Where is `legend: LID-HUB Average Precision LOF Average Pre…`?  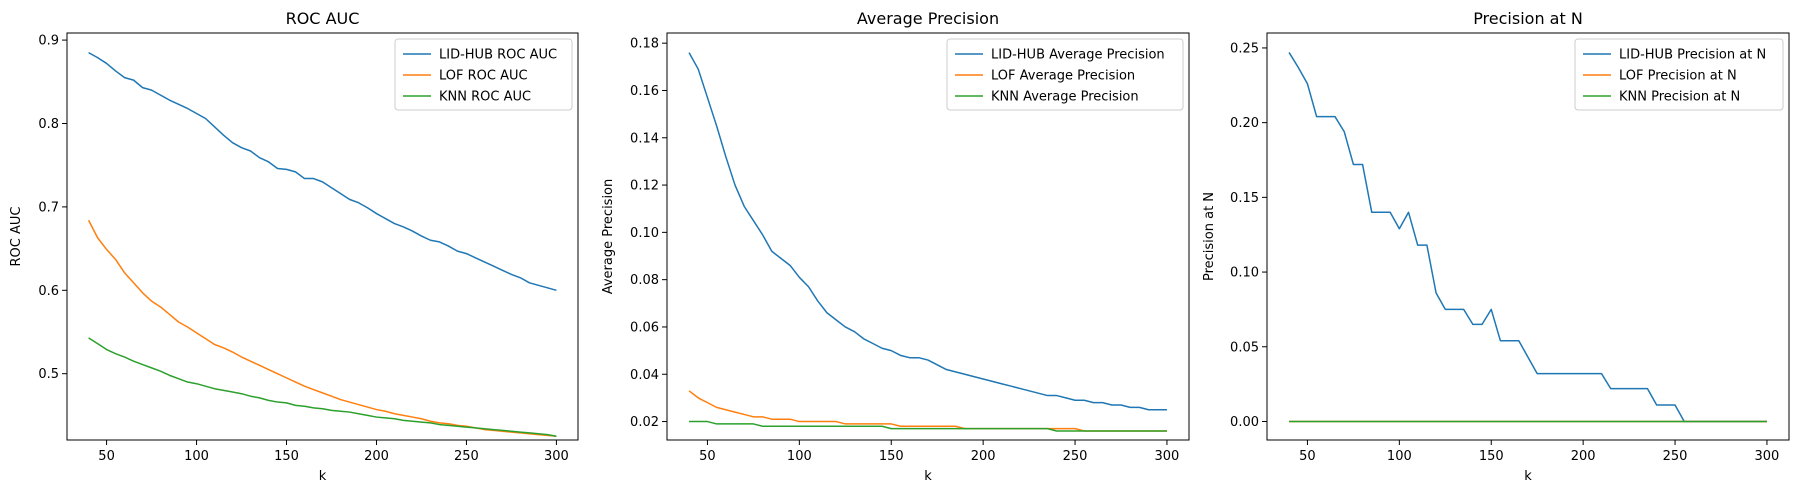
legend: LID-HUB Average Precision LOF Average Pre… is located at coordinates (1065, 74).